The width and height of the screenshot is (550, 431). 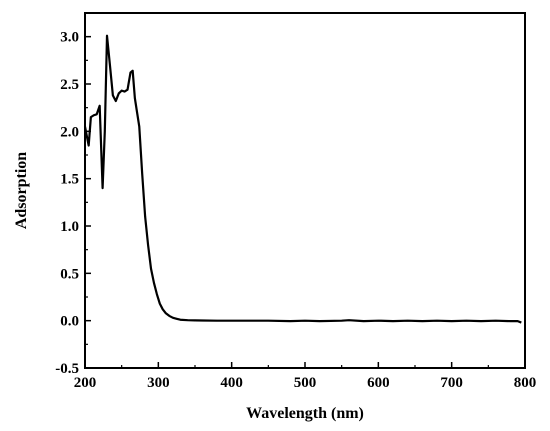 I want to click on x-tick-label: 700, so click(x=451, y=383).